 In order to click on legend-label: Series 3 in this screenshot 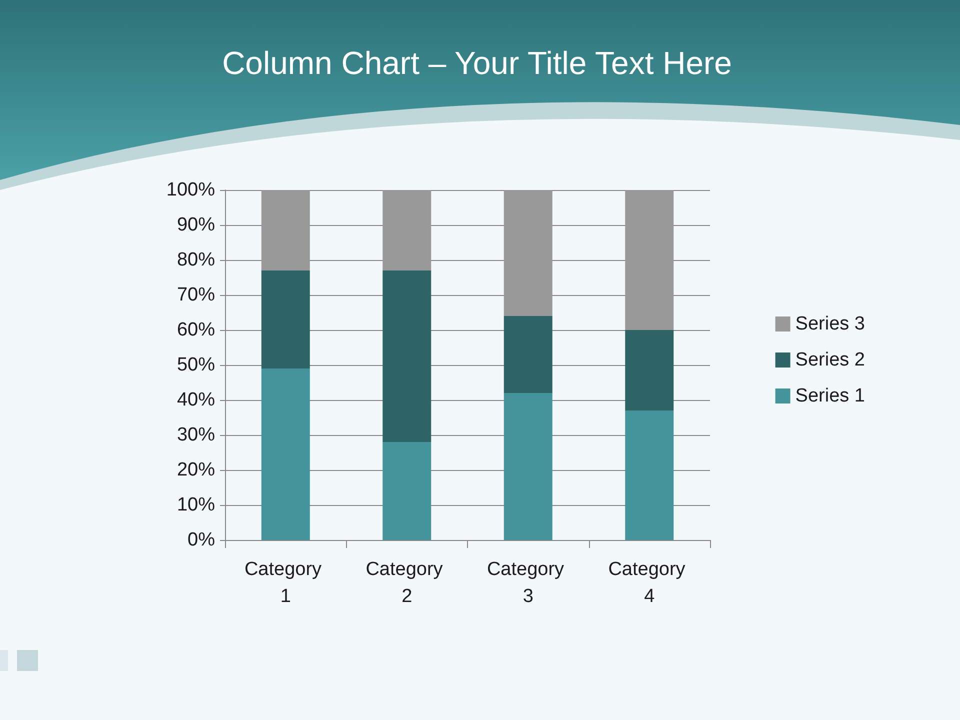, I will do `click(830, 324)`.